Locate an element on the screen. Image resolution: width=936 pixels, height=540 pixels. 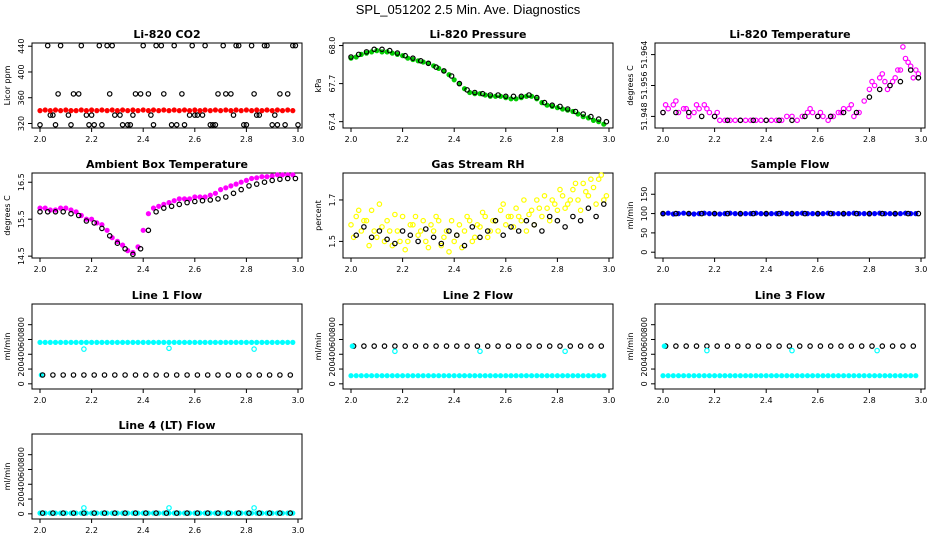
x-tick-label: 2.4 is located at coordinates (454, 400).